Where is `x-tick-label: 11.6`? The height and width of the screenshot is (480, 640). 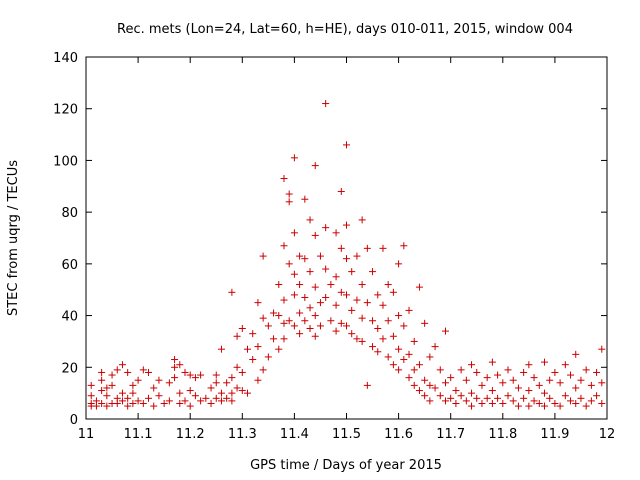
x-tick-label: 11.6 is located at coordinates (398, 434).